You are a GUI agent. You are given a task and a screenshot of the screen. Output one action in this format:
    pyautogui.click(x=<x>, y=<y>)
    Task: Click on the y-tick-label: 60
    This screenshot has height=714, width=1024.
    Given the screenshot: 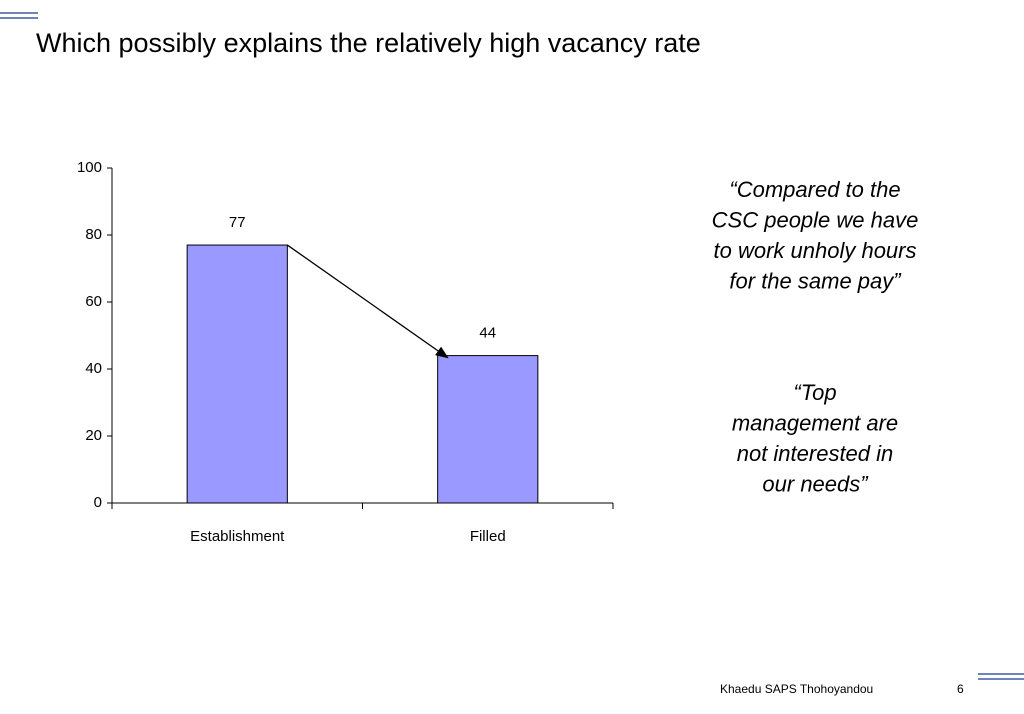 What is the action you would take?
    pyautogui.click(x=93, y=301)
    